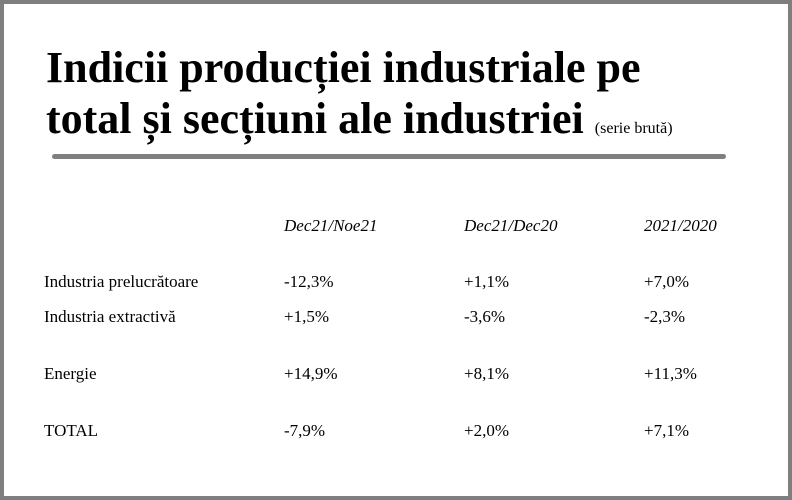 The image size is (792, 500). What do you see at coordinates (665, 316) in the screenshot?
I see `table-cell: -2,3%` at bounding box center [665, 316].